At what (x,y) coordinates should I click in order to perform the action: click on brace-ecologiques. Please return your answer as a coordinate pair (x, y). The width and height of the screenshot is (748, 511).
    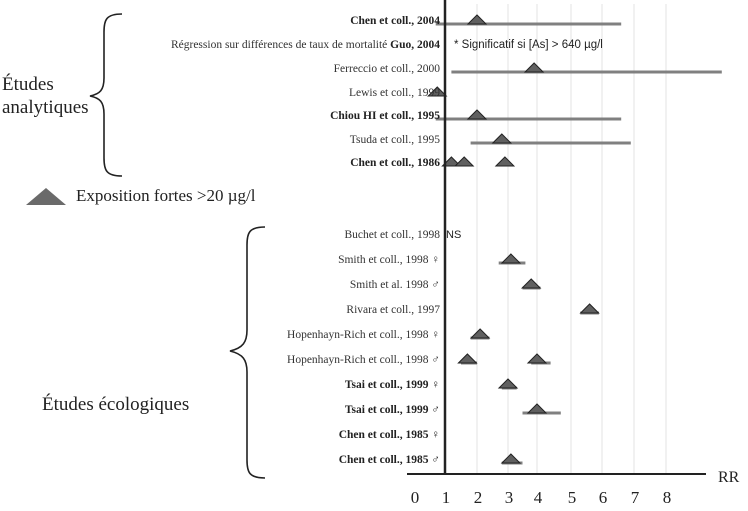
    Looking at the image, I should click on (247, 352).